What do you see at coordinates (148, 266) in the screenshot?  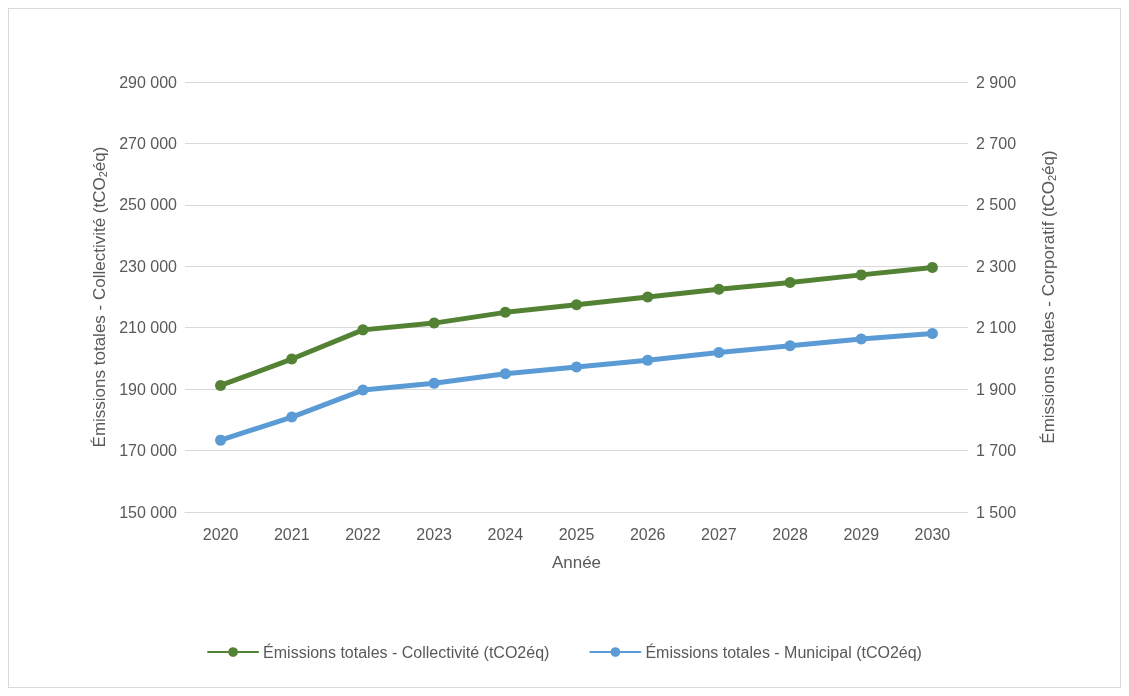 I see `y-tick-label: 230 000` at bounding box center [148, 266].